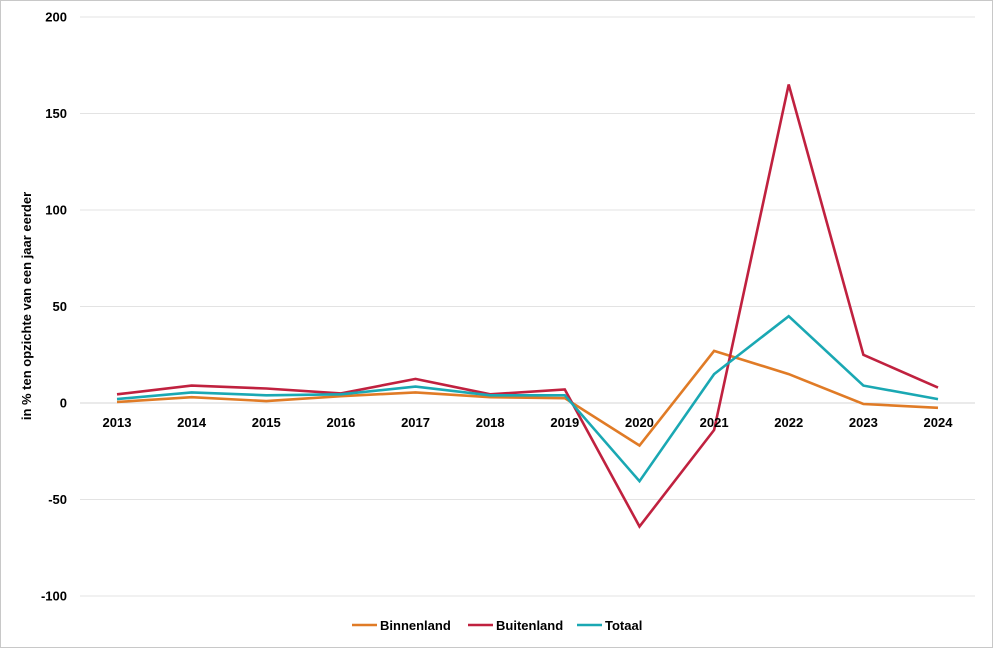 This screenshot has height=648, width=993. What do you see at coordinates (57, 499) in the screenshot?
I see `y-tick-label: -50` at bounding box center [57, 499].